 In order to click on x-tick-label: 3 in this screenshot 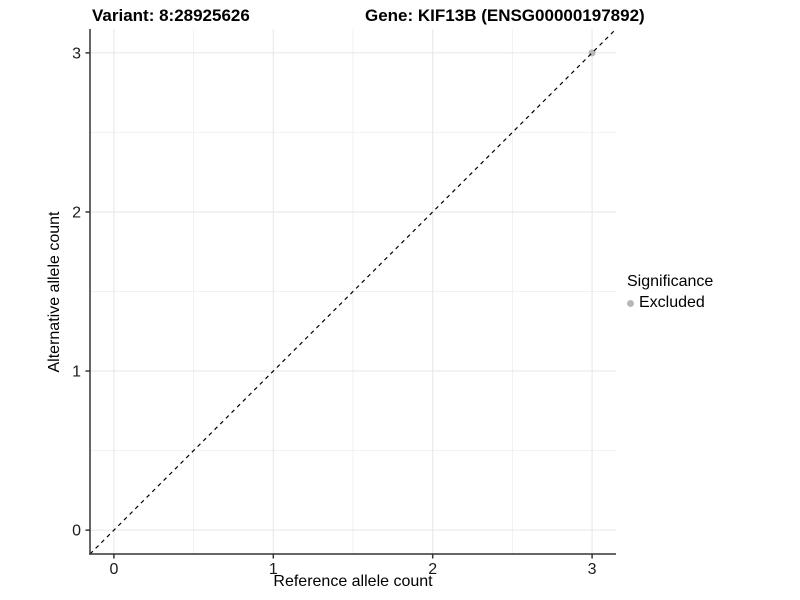, I will do `click(592, 569)`.